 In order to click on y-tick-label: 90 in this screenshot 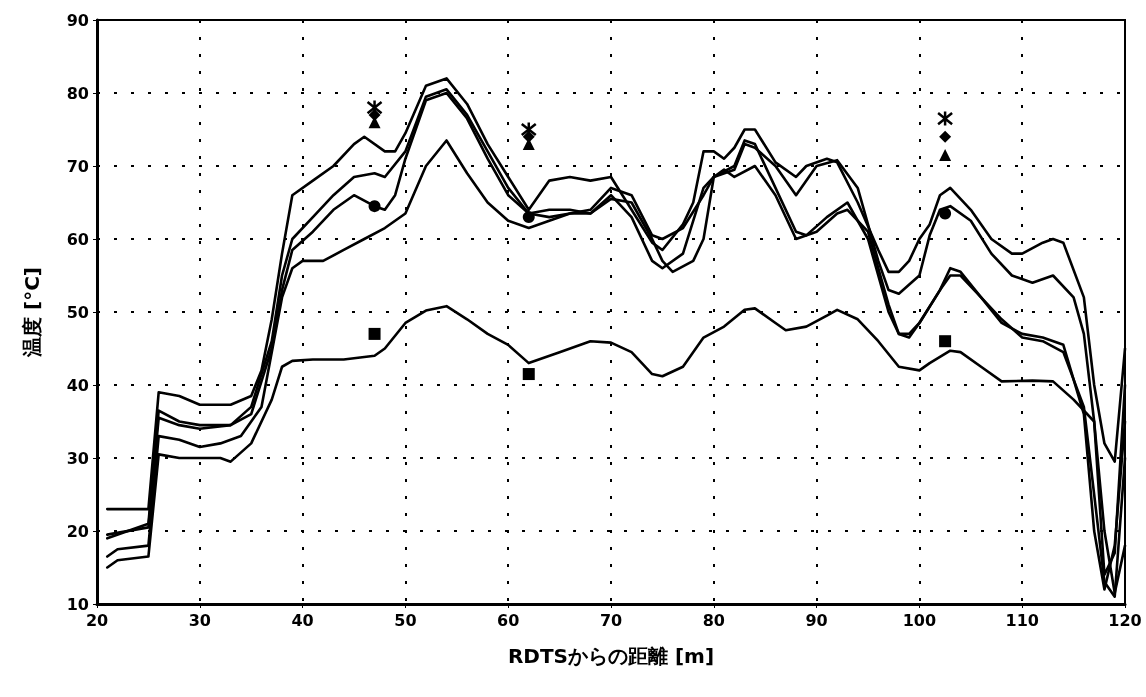, I will do `click(77, 20)`.